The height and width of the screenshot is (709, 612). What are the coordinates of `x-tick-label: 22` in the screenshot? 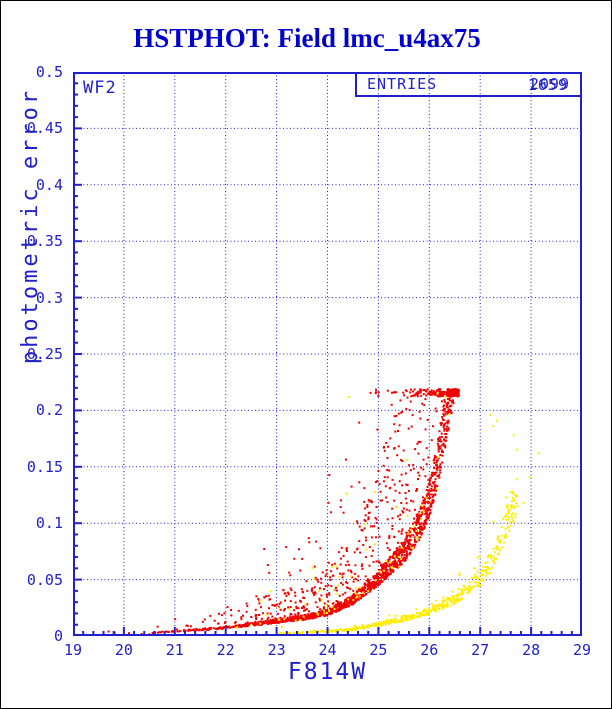 It's located at (225, 650).